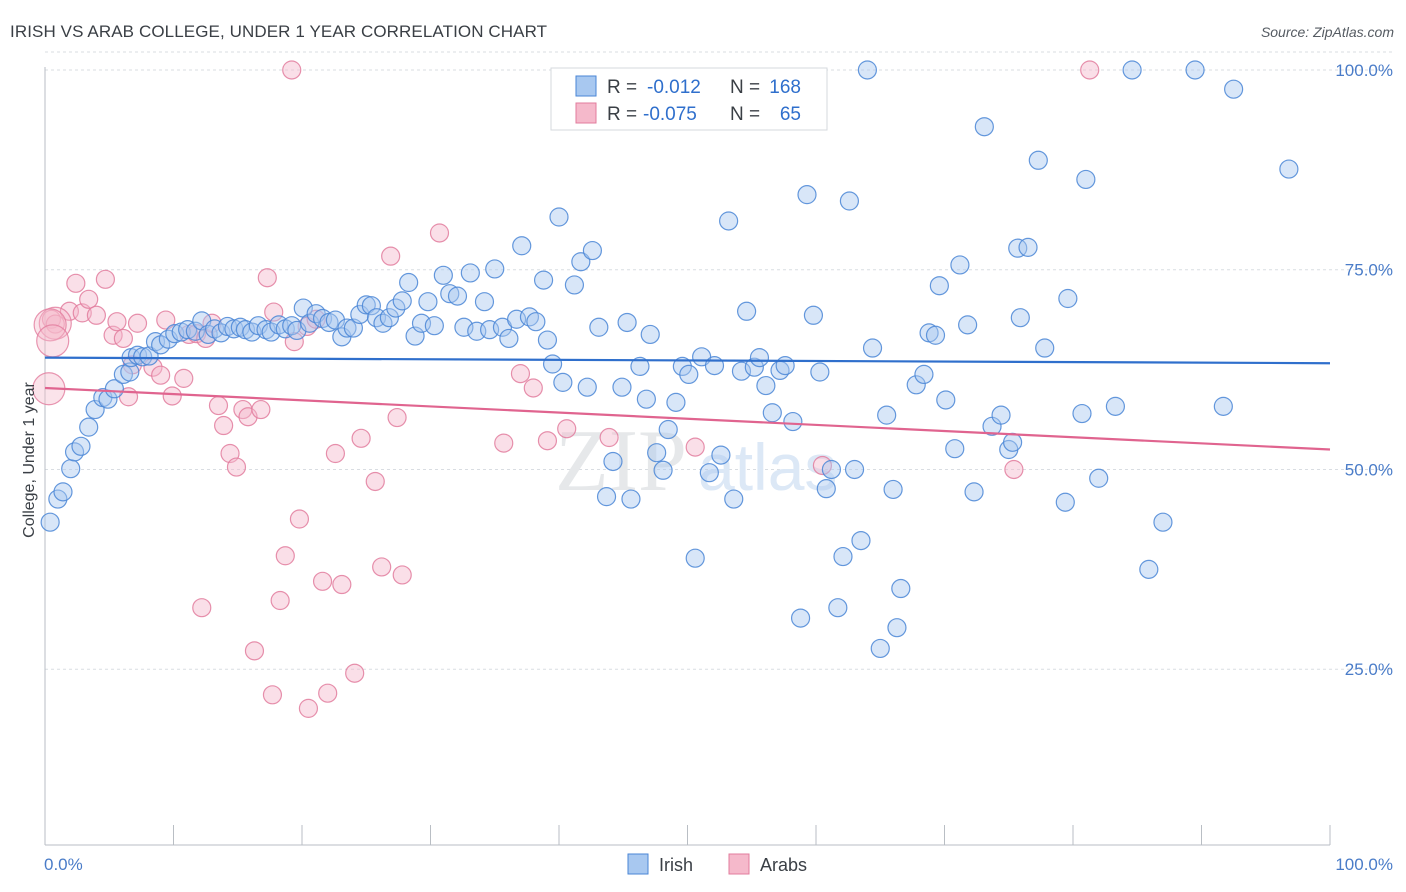 This screenshot has height=892, width=1406. What do you see at coordinates (783, 865) in the screenshot?
I see `legend-label-arabs: Arabs` at bounding box center [783, 865].